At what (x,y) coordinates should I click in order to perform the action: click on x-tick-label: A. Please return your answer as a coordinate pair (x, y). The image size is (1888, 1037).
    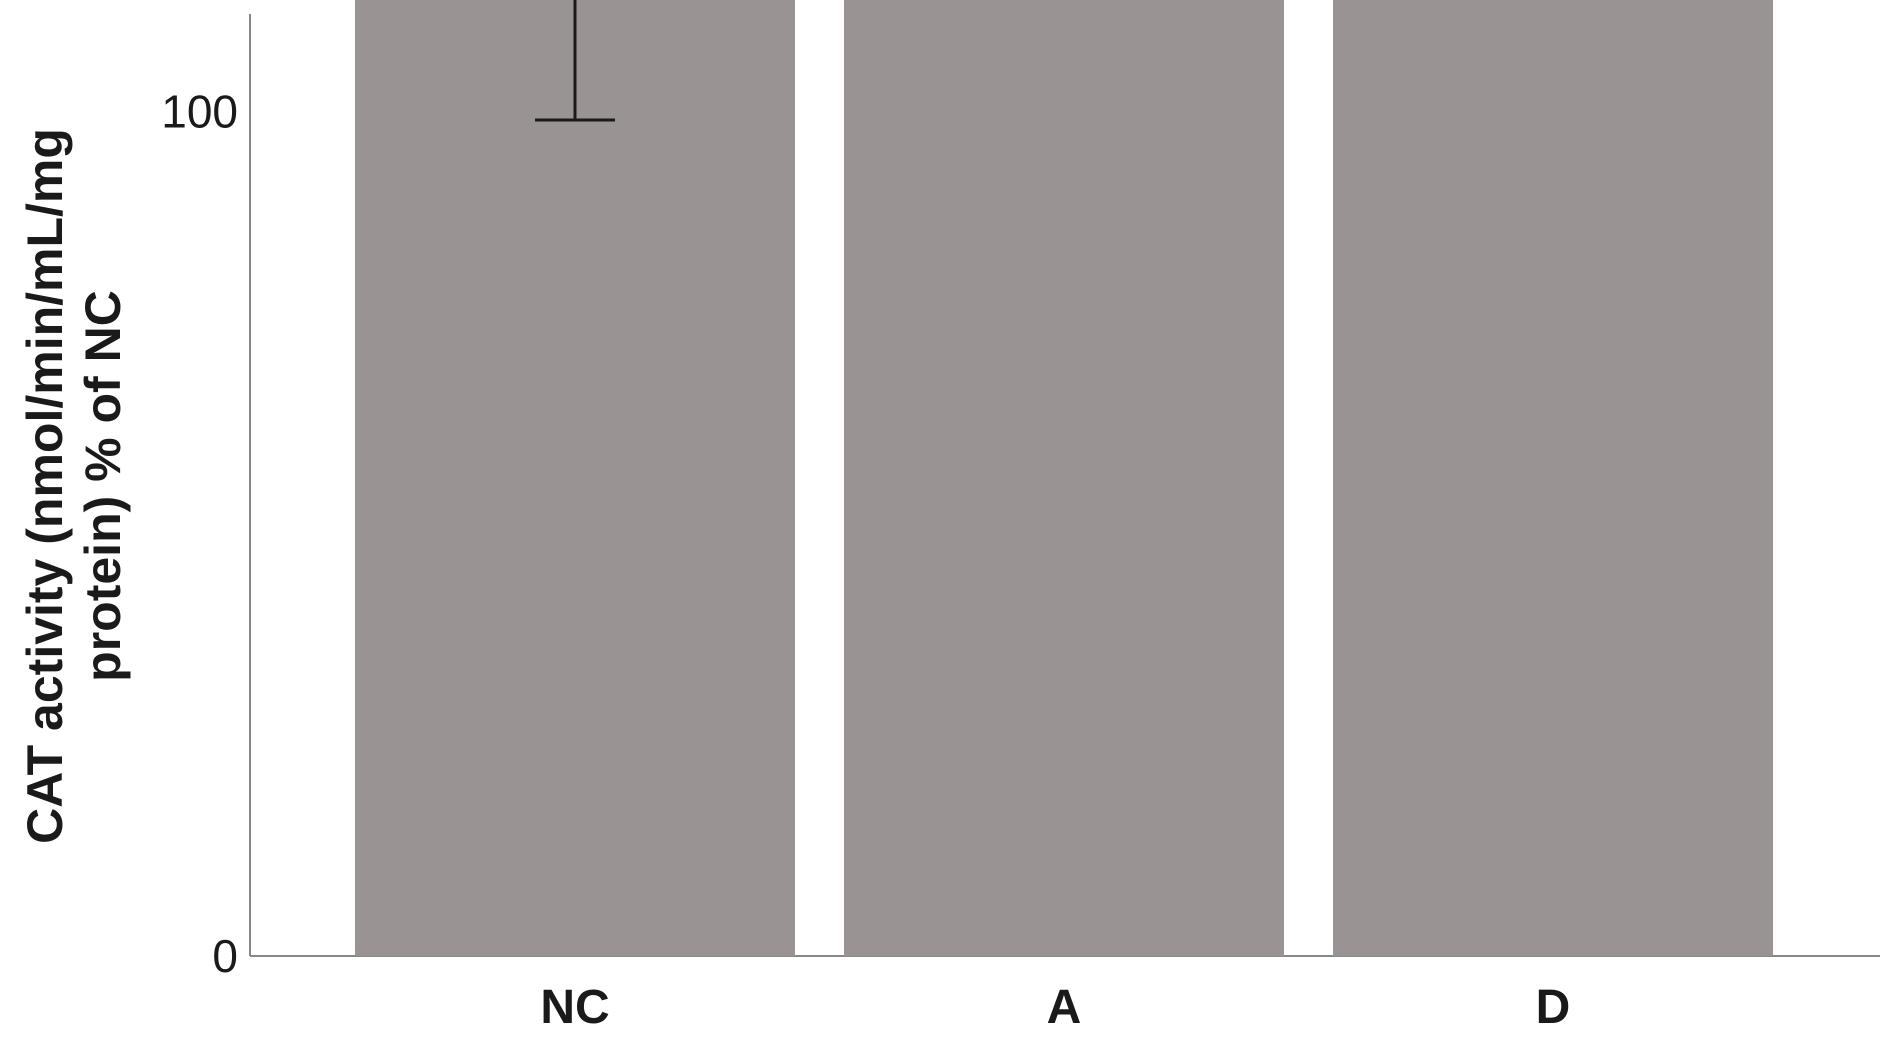
    Looking at the image, I should click on (1064, 1007).